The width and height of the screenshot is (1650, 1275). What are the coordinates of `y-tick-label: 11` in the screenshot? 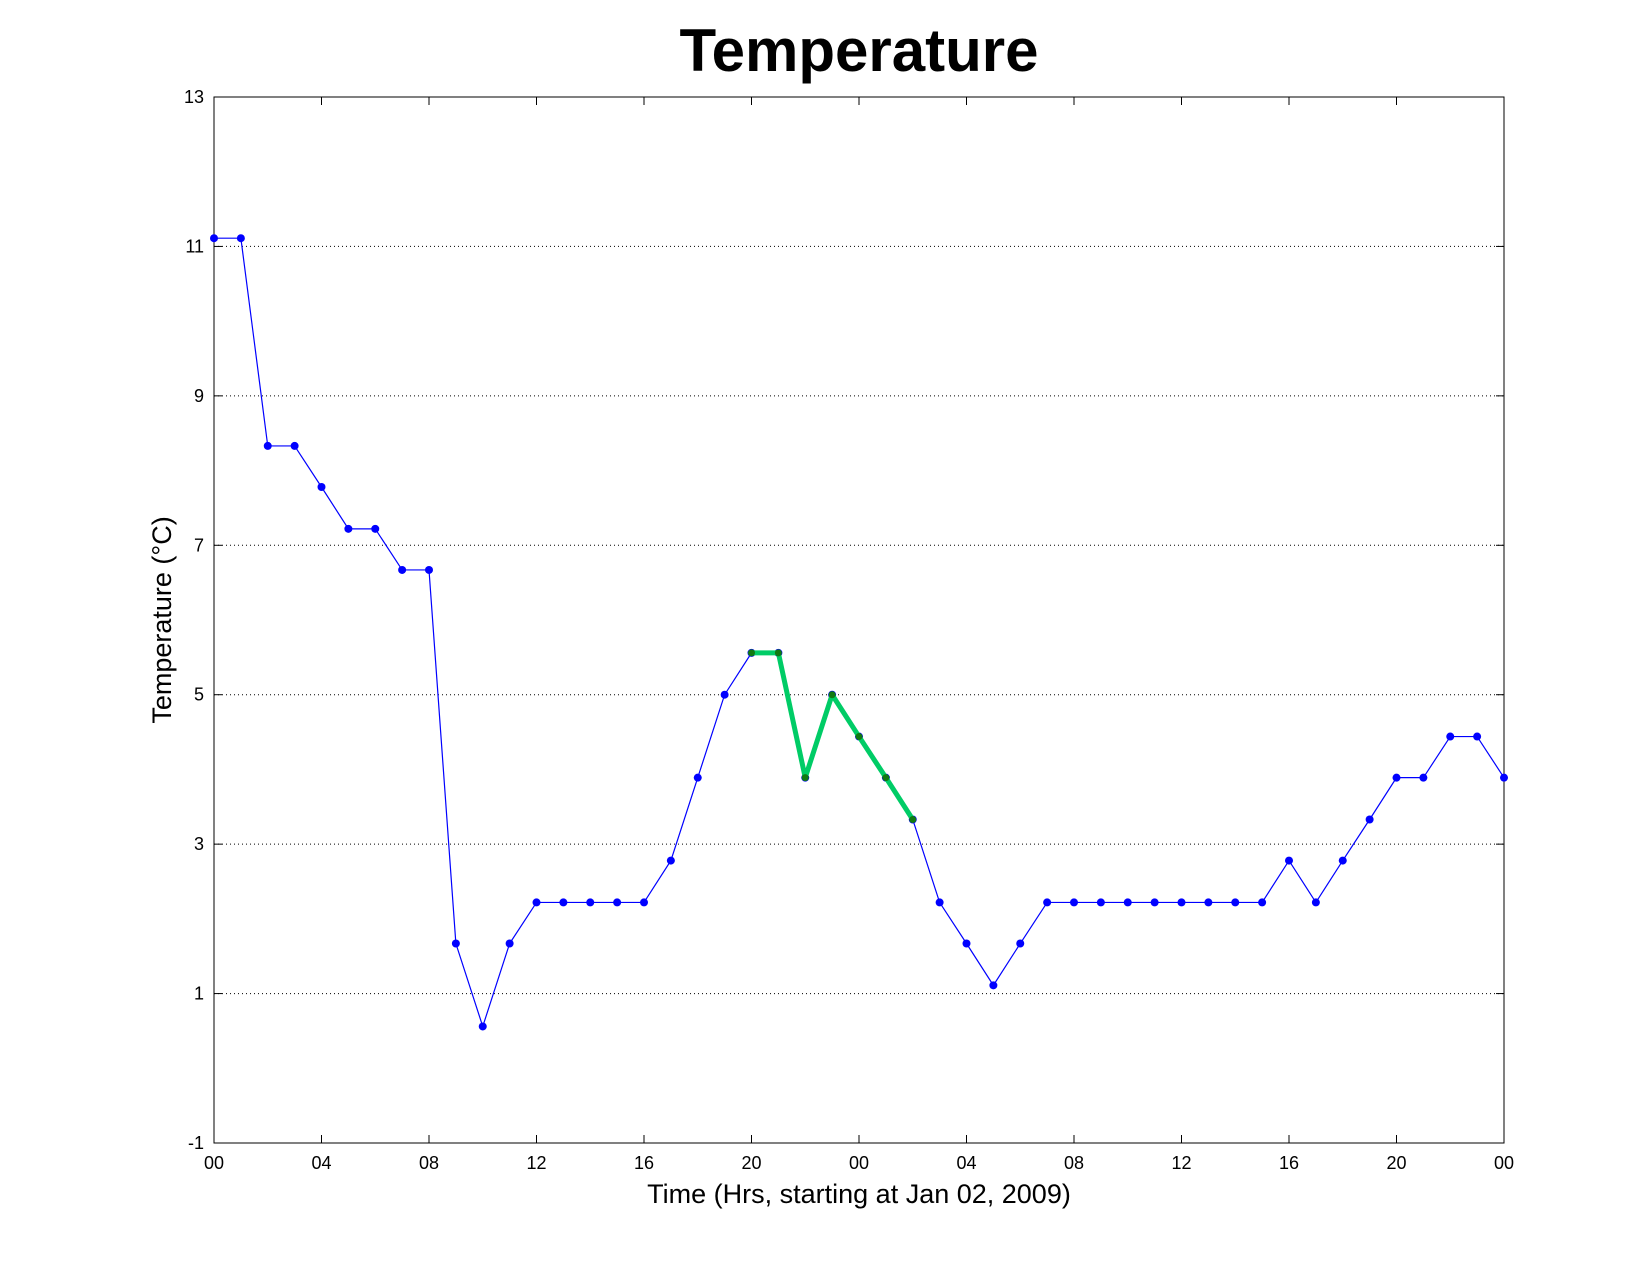 It's located at (194, 246).